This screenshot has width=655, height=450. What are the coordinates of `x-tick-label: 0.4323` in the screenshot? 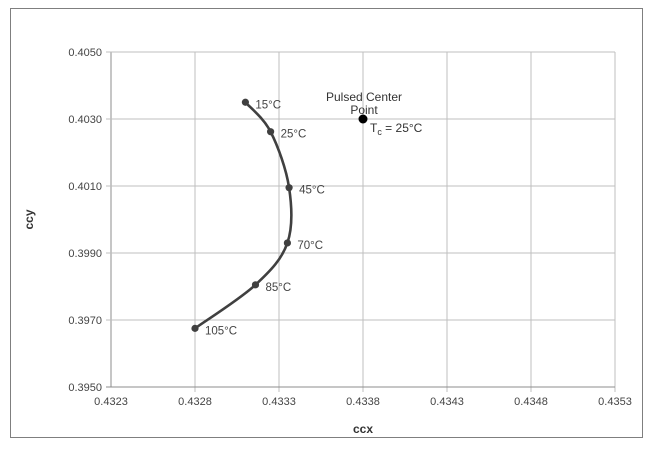 It's located at (111, 402).